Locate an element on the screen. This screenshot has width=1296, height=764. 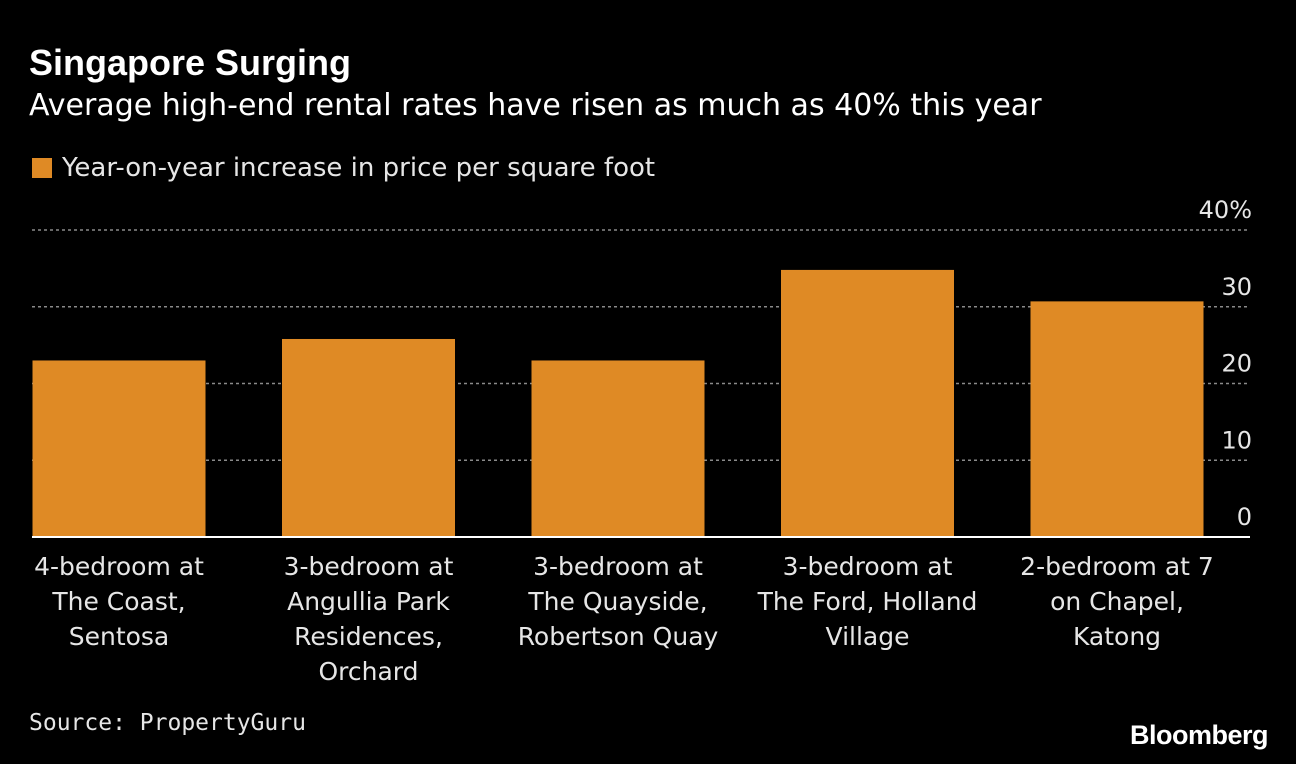
x-tick-label: 3-bedroom at The Quayside, Robertson Quay is located at coordinates (618, 601).